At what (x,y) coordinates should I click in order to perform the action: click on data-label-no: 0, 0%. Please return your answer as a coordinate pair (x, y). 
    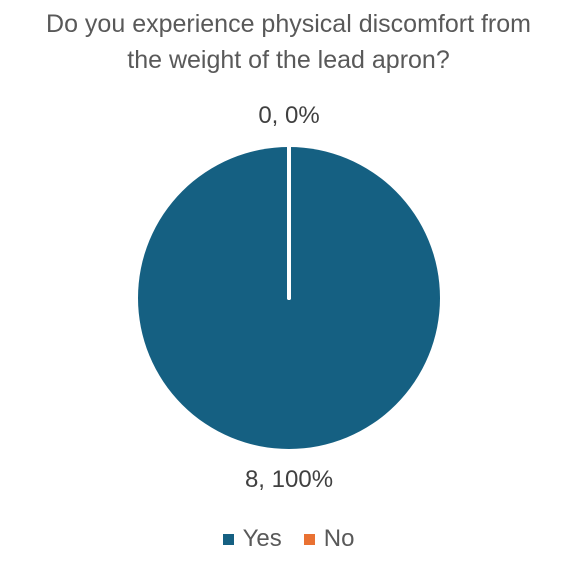
    Looking at the image, I should click on (289, 115).